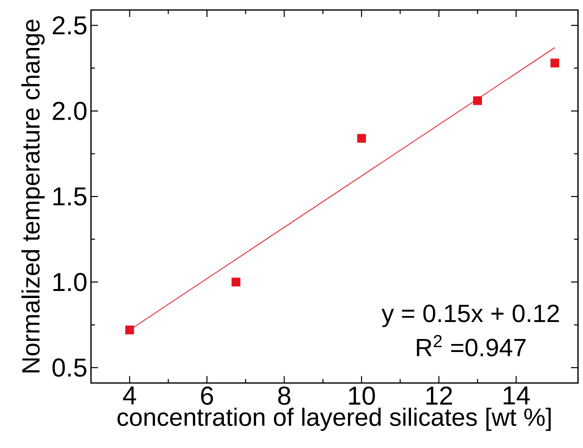 This screenshot has width=583, height=448. Describe the element at coordinates (69, 25) in the screenshot. I see `y-tick-label: 2.5` at that location.